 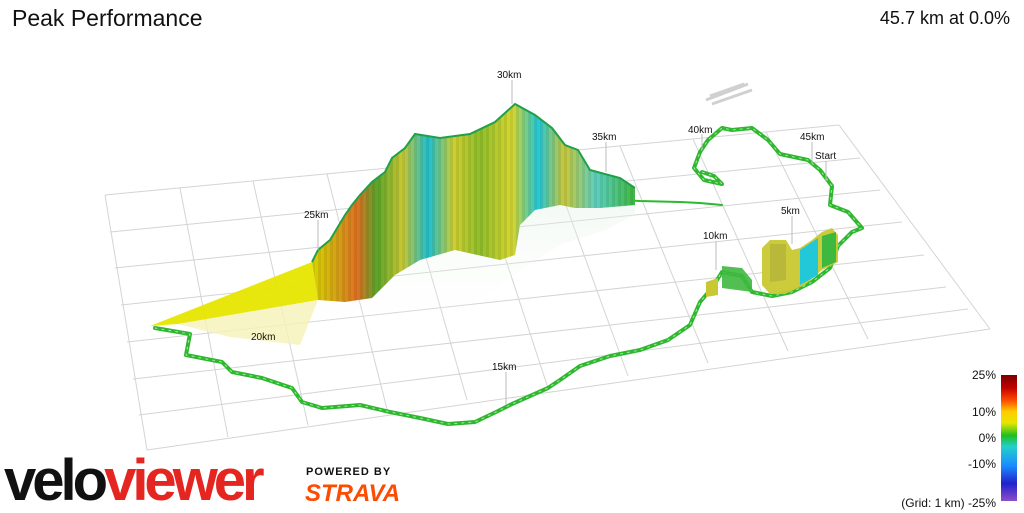 What do you see at coordinates (1009, 438) in the screenshot?
I see `gradient-color-scale` at bounding box center [1009, 438].